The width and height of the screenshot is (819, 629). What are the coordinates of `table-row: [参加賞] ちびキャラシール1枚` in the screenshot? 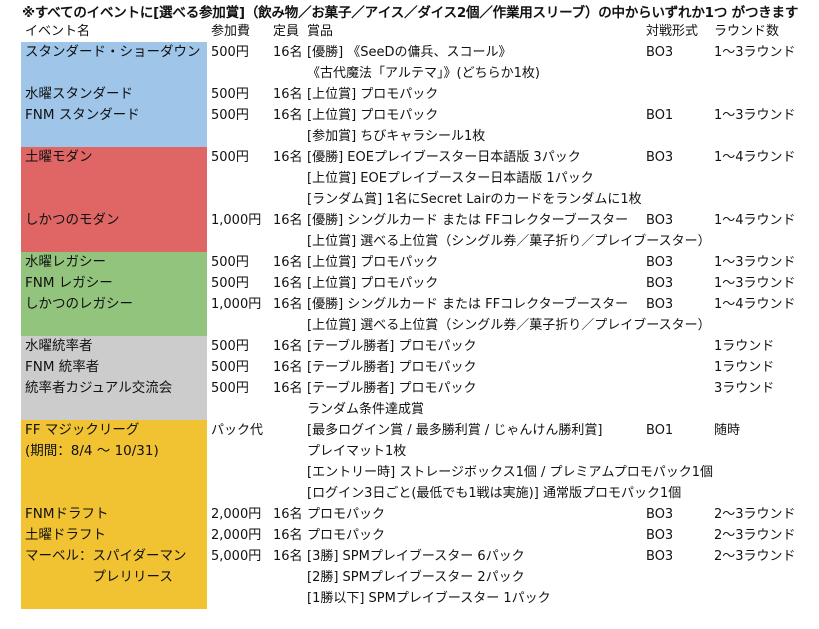 It's located at (409, 136).